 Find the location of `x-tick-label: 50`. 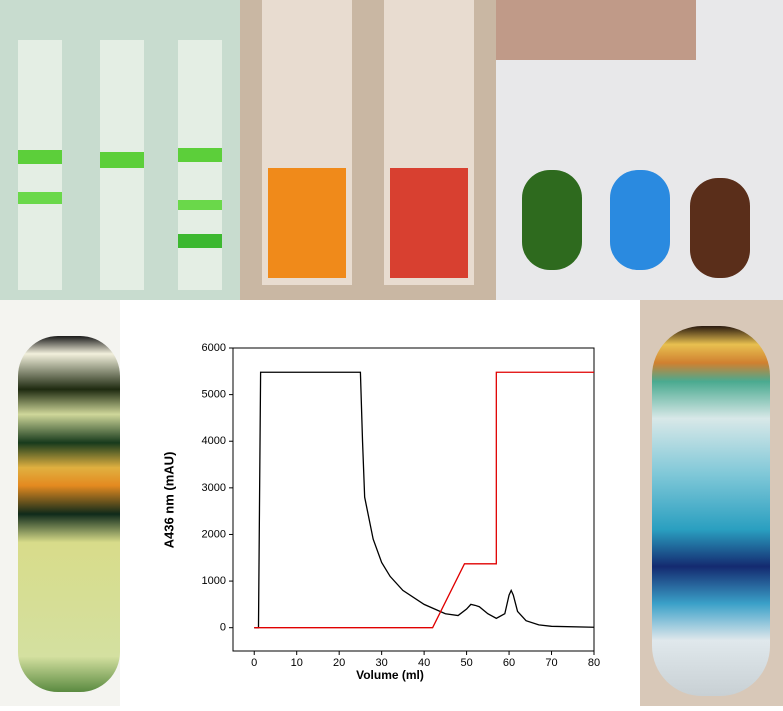

x-tick-label: 50 is located at coordinates (466, 663).